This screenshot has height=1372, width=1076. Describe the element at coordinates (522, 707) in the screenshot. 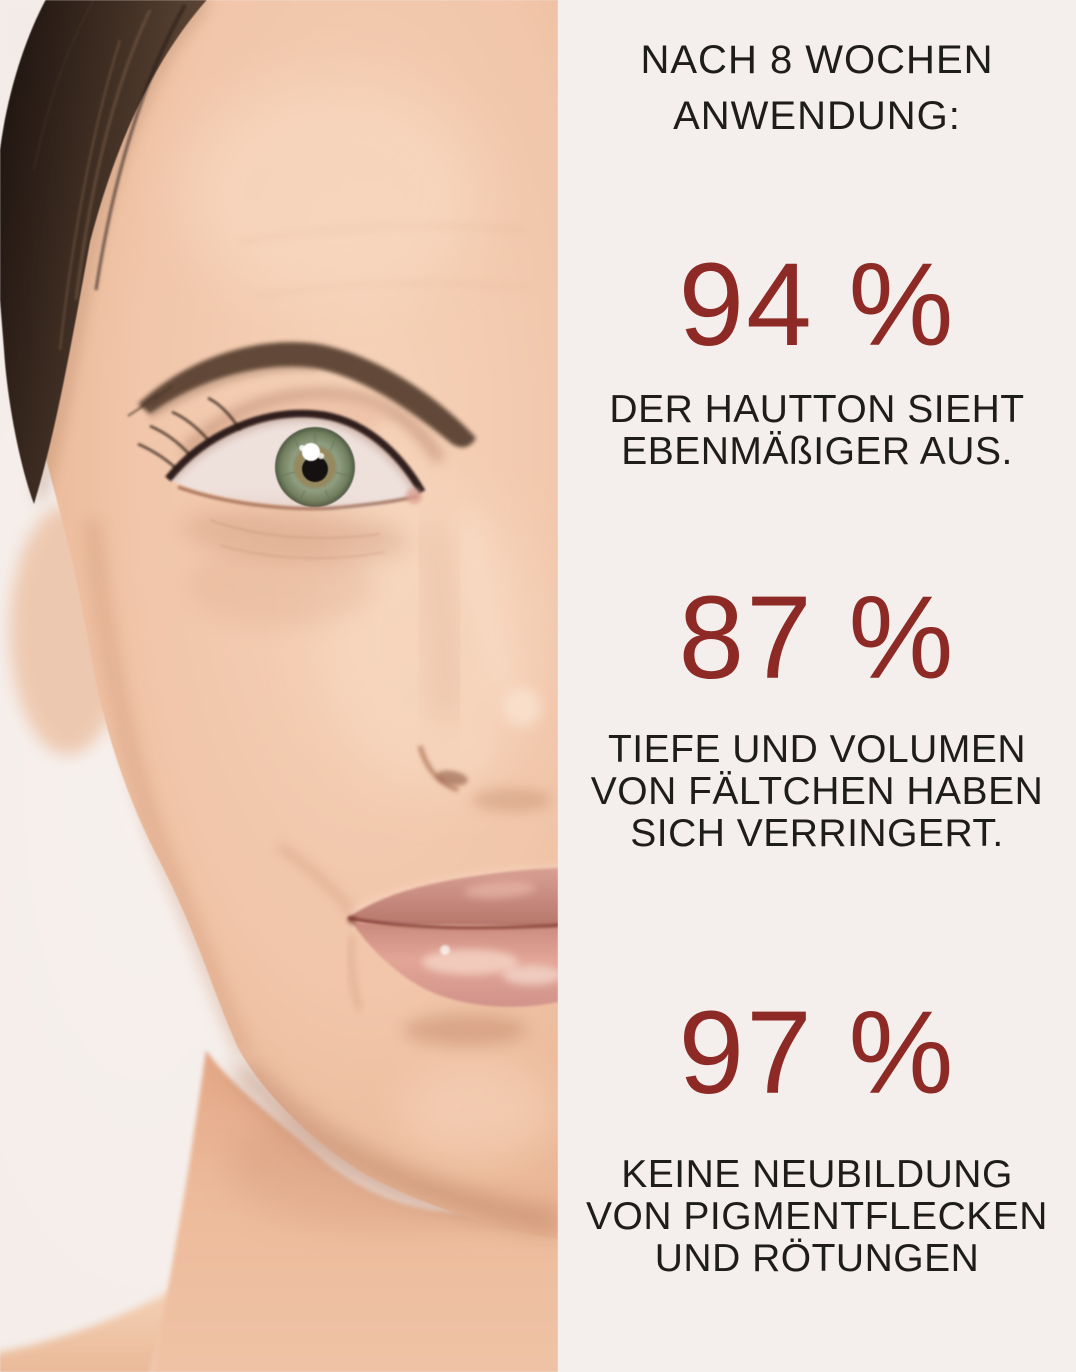

I see `nose-tip-highlight` at that location.